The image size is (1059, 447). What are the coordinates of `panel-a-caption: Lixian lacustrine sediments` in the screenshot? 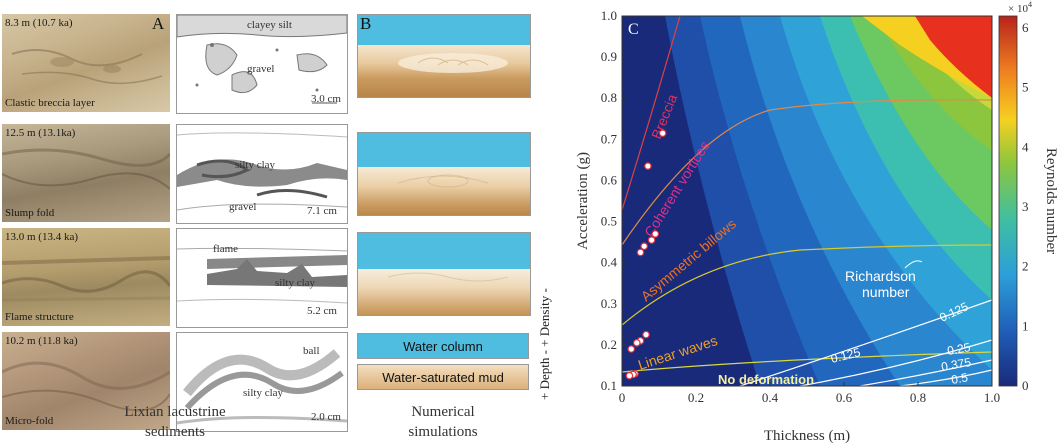 It's located at (175, 422).